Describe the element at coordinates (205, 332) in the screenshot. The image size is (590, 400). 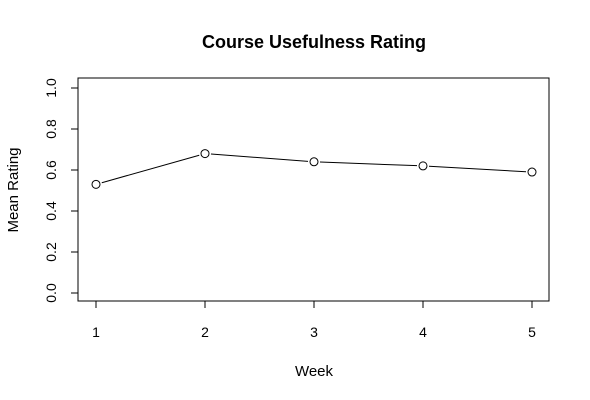
I see `x-tick-label: 2` at that location.